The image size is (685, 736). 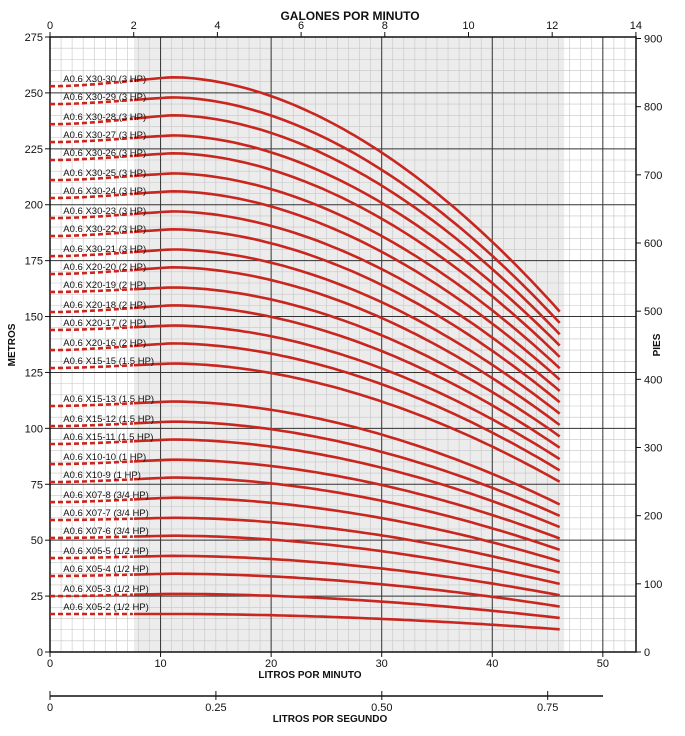 I want to click on bottom-tick-label: 20, so click(x=271, y=664).